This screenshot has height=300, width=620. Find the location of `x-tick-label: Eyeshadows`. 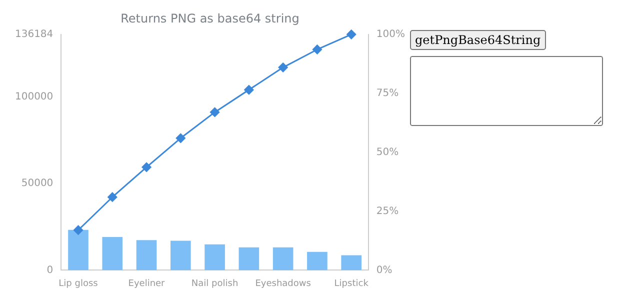

x-tick-label: Eyeshadows is located at coordinates (283, 283).